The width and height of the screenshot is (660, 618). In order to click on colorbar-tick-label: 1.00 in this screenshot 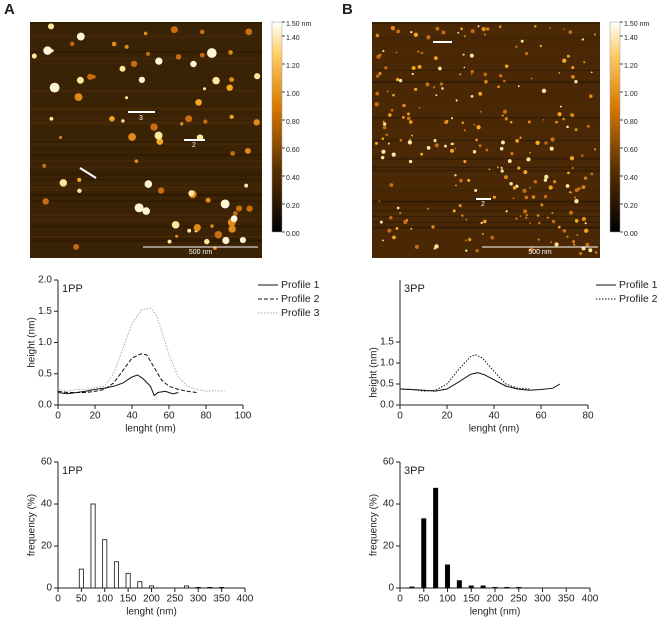, I will do `click(293, 94)`.